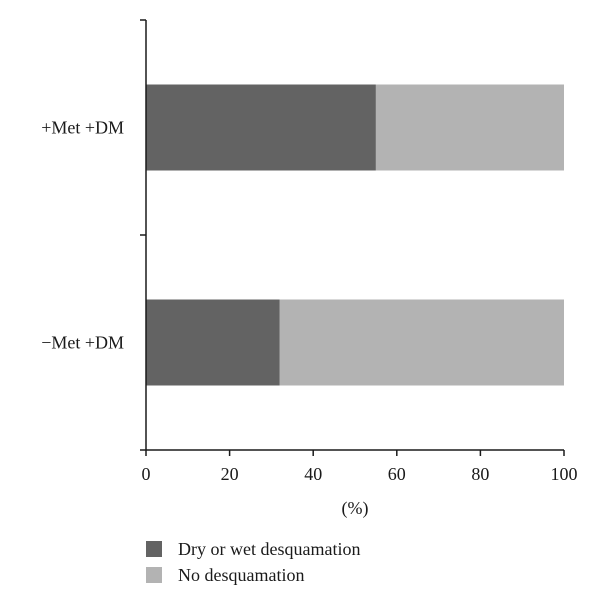 Image resolution: width=600 pixels, height=608 pixels. What do you see at coordinates (230, 474) in the screenshot?
I see `x-tick-label-20: 20` at bounding box center [230, 474].